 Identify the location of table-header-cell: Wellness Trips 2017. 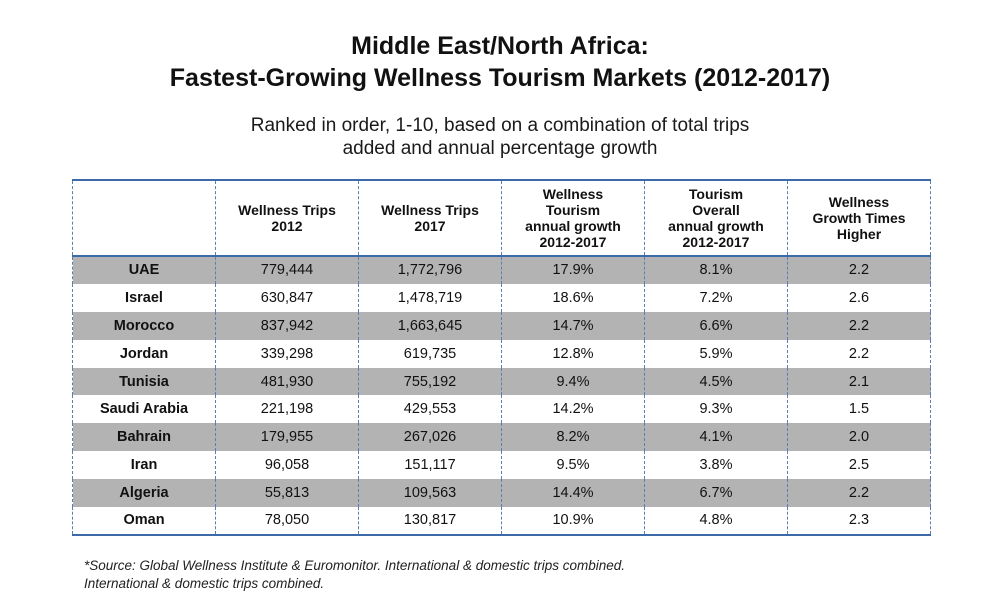
(430, 218).